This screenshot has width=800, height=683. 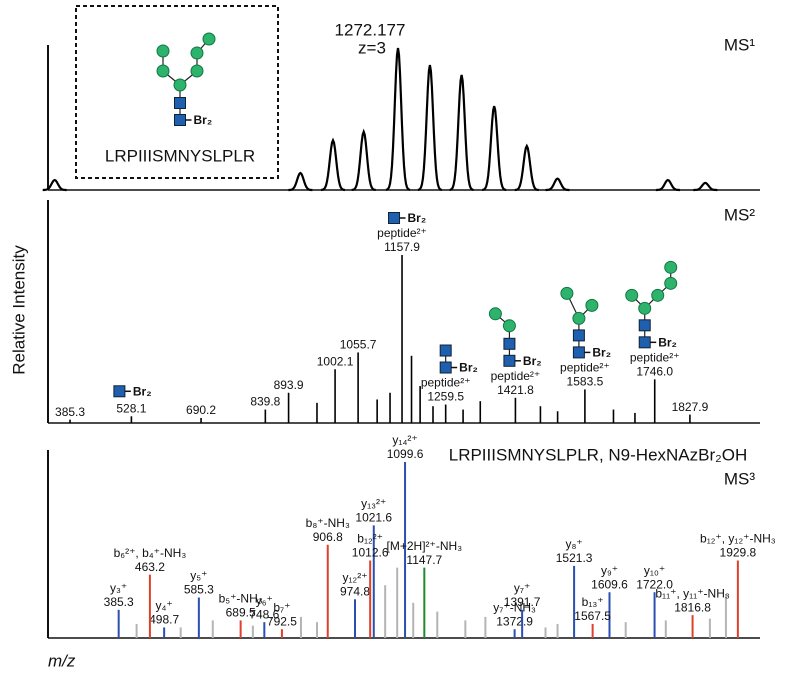 I want to click on ion-label: y₁₄²⁺, so click(x=404, y=440).